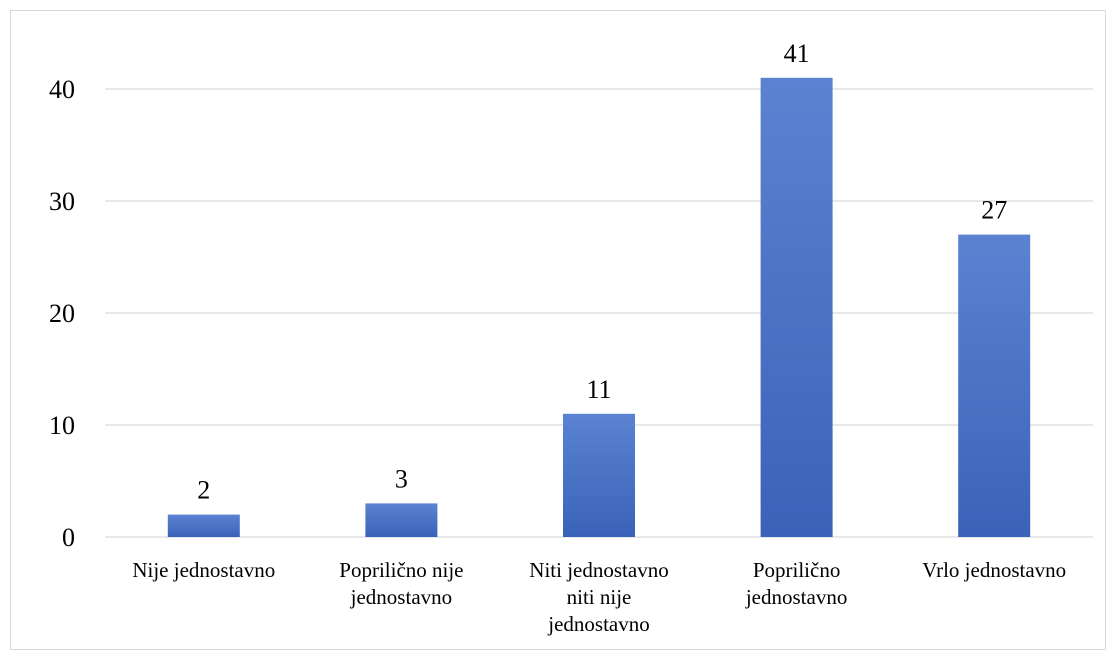 The height and width of the screenshot is (650, 1108). Describe the element at coordinates (598, 389) in the screenshot. I see `bar-value-label: 11` at that location.